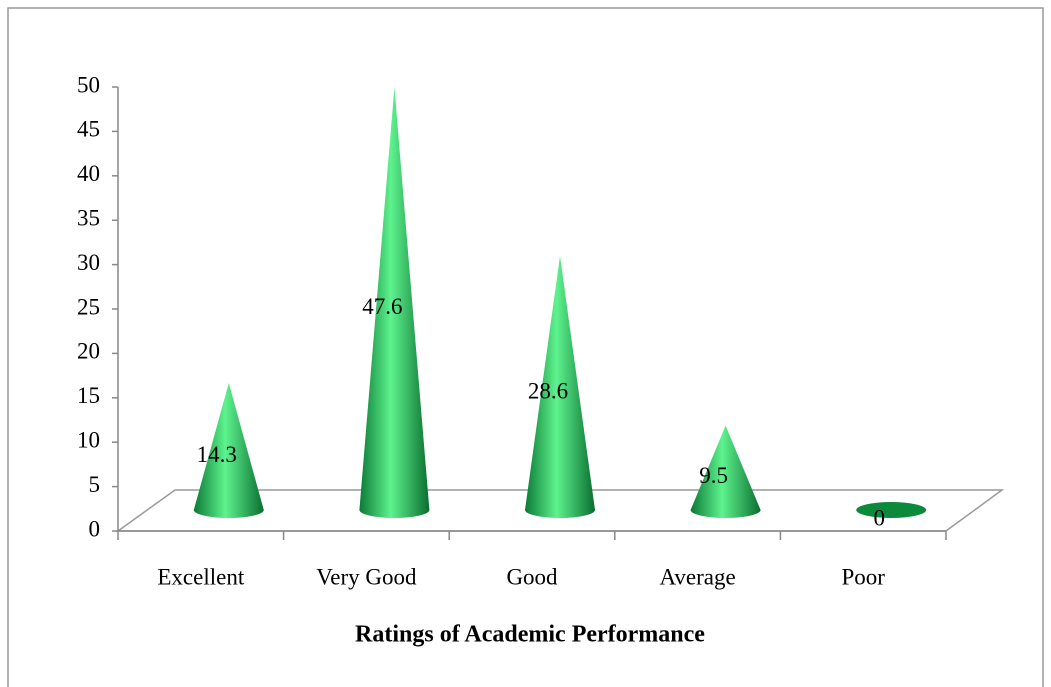 This screenshot has height=687, width=1051. What do you see at coordinates (200, 576) in the screenshot?
I see `x-tick-label: Excellent` at bounding box center [200, 576].